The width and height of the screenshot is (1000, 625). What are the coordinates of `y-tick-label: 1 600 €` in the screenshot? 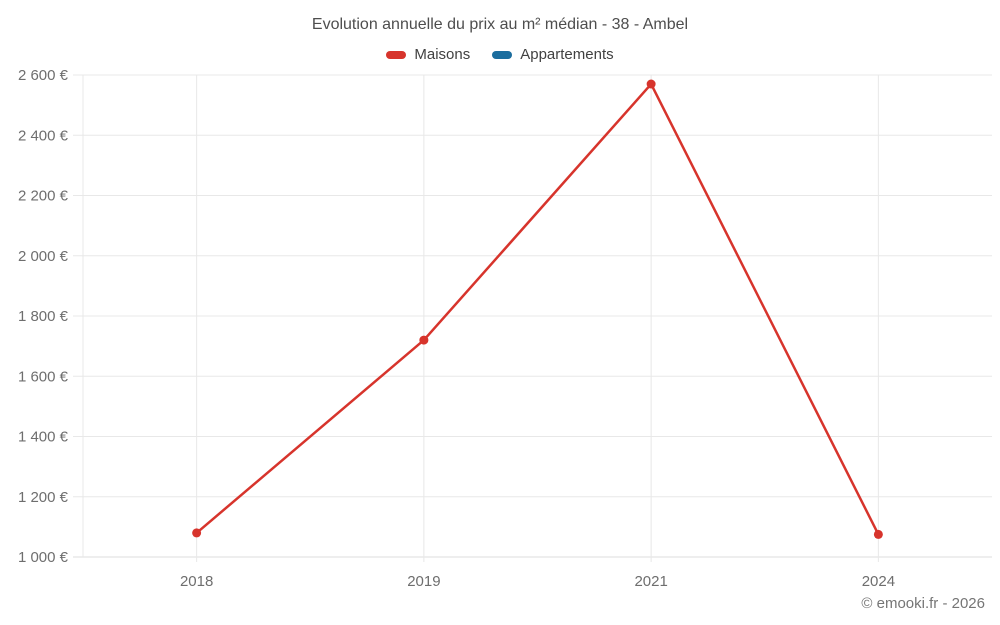 It's located at (43, 376).